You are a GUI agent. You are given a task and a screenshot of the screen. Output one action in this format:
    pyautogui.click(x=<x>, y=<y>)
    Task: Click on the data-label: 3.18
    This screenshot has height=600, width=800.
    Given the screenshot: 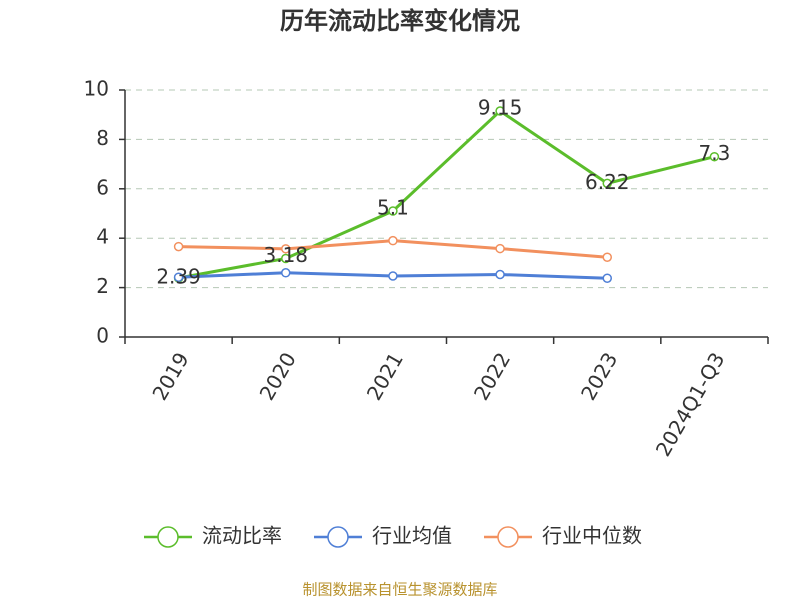 What is the action you would take?
    pyautogui.click(x=285, y=255)
    